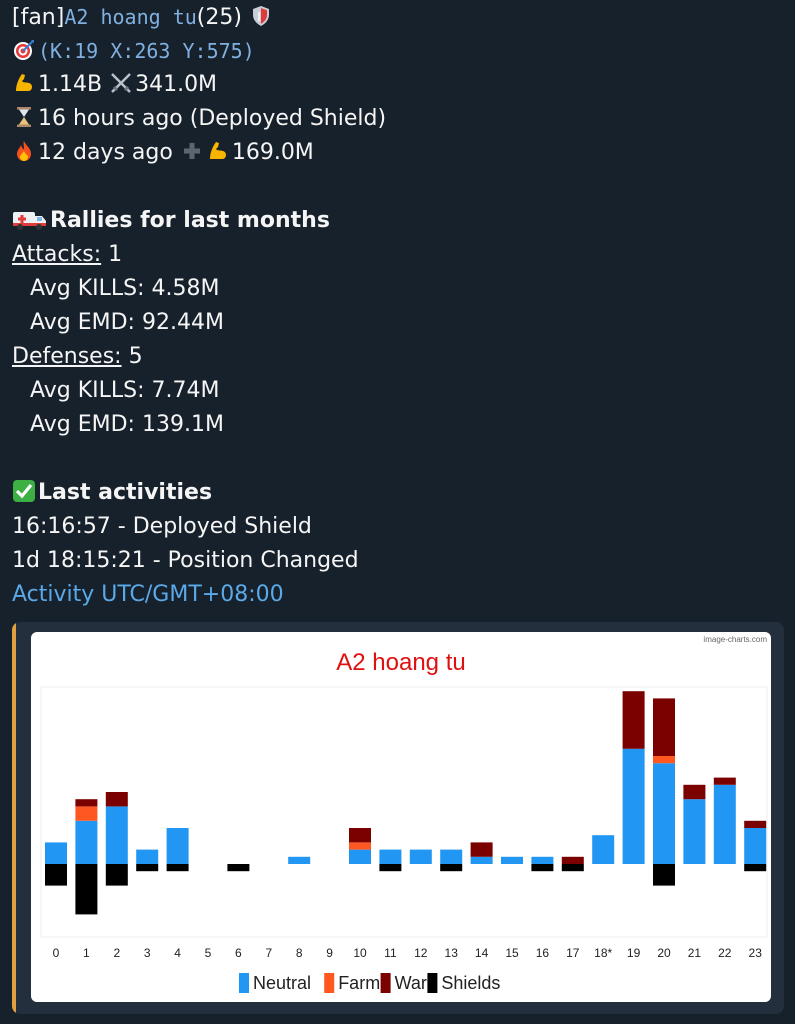  What do you see at coordinates (30, 219) in the screenshot?
I see `ambulance-icon` at bounding box center [30, 219].